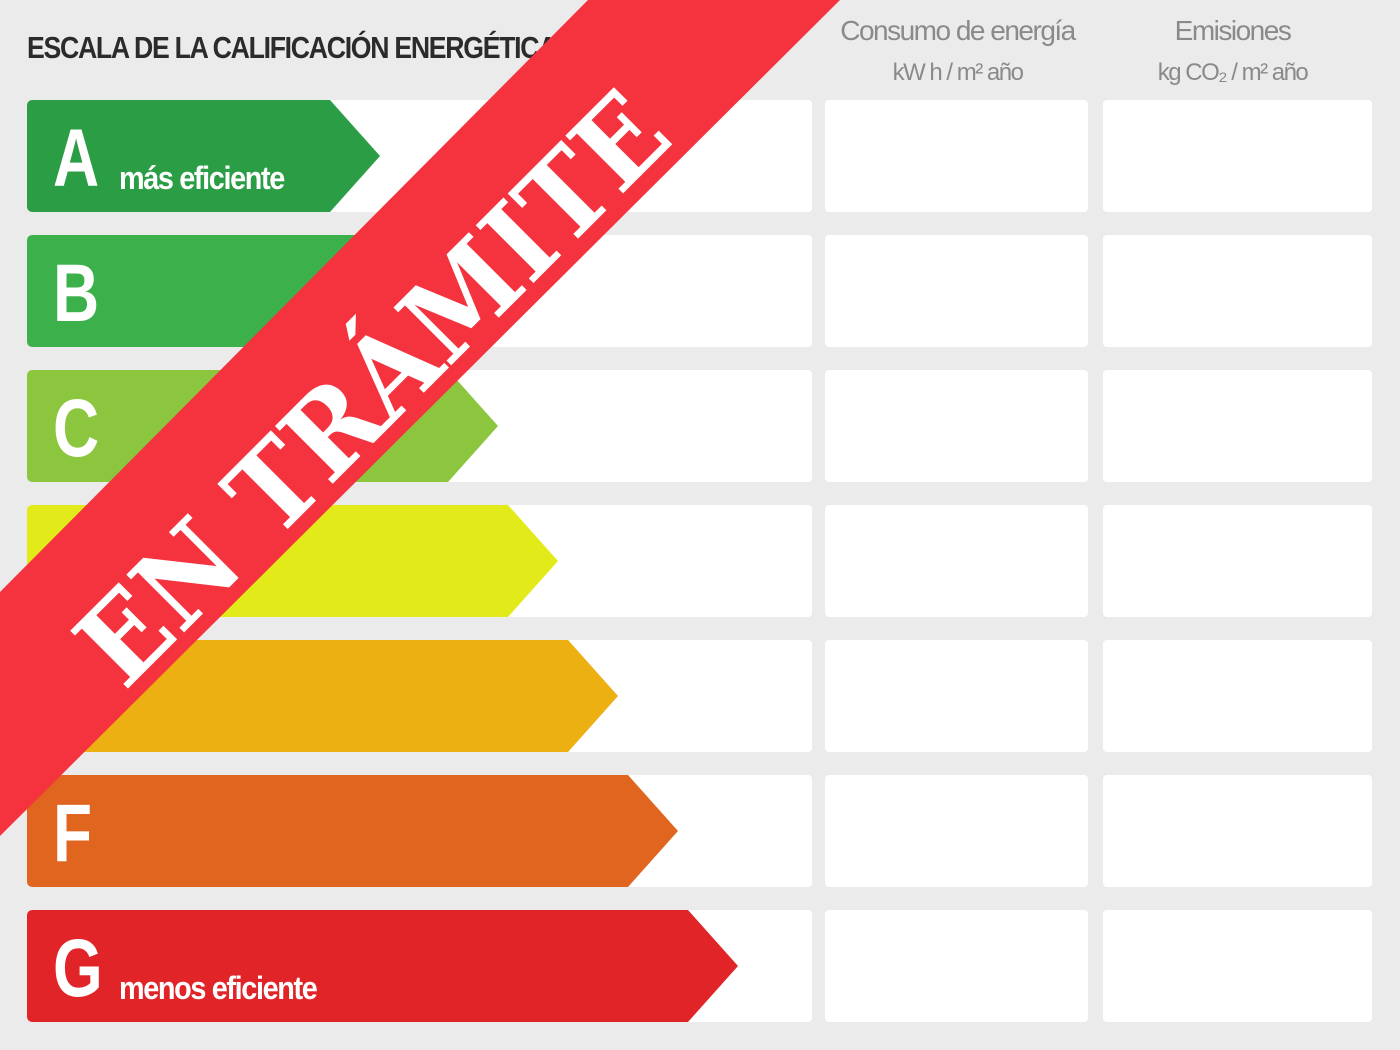 The height and width of the screenshot is (1050, 1400). I want to click on rating-letter: F, so click(73, 833).